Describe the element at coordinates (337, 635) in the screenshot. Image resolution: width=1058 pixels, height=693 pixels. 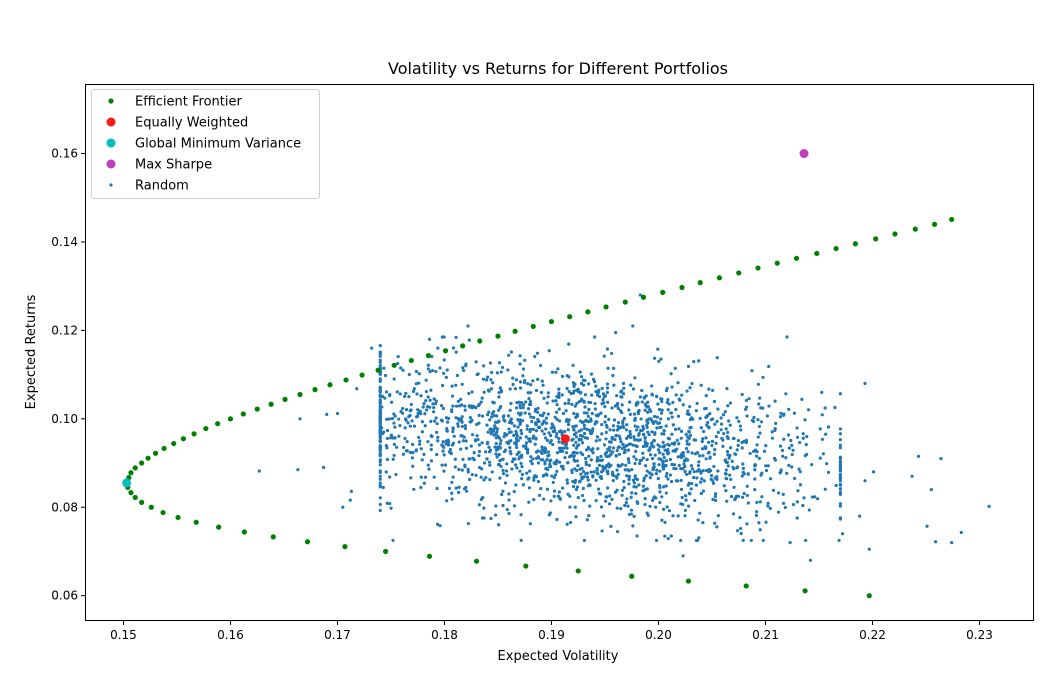
I see `x-tick-label: 0.17` at that location.